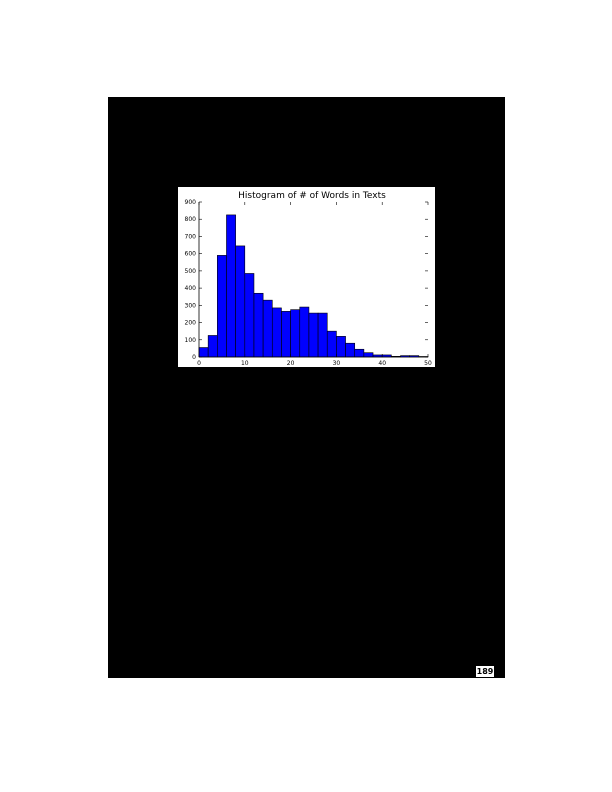 The width and height of the screenshot is (612, 792). What do you see at coordinates (428, 363) in the screenshot?
I see `x-tick-label: 50` at bounding box center [428, 363].